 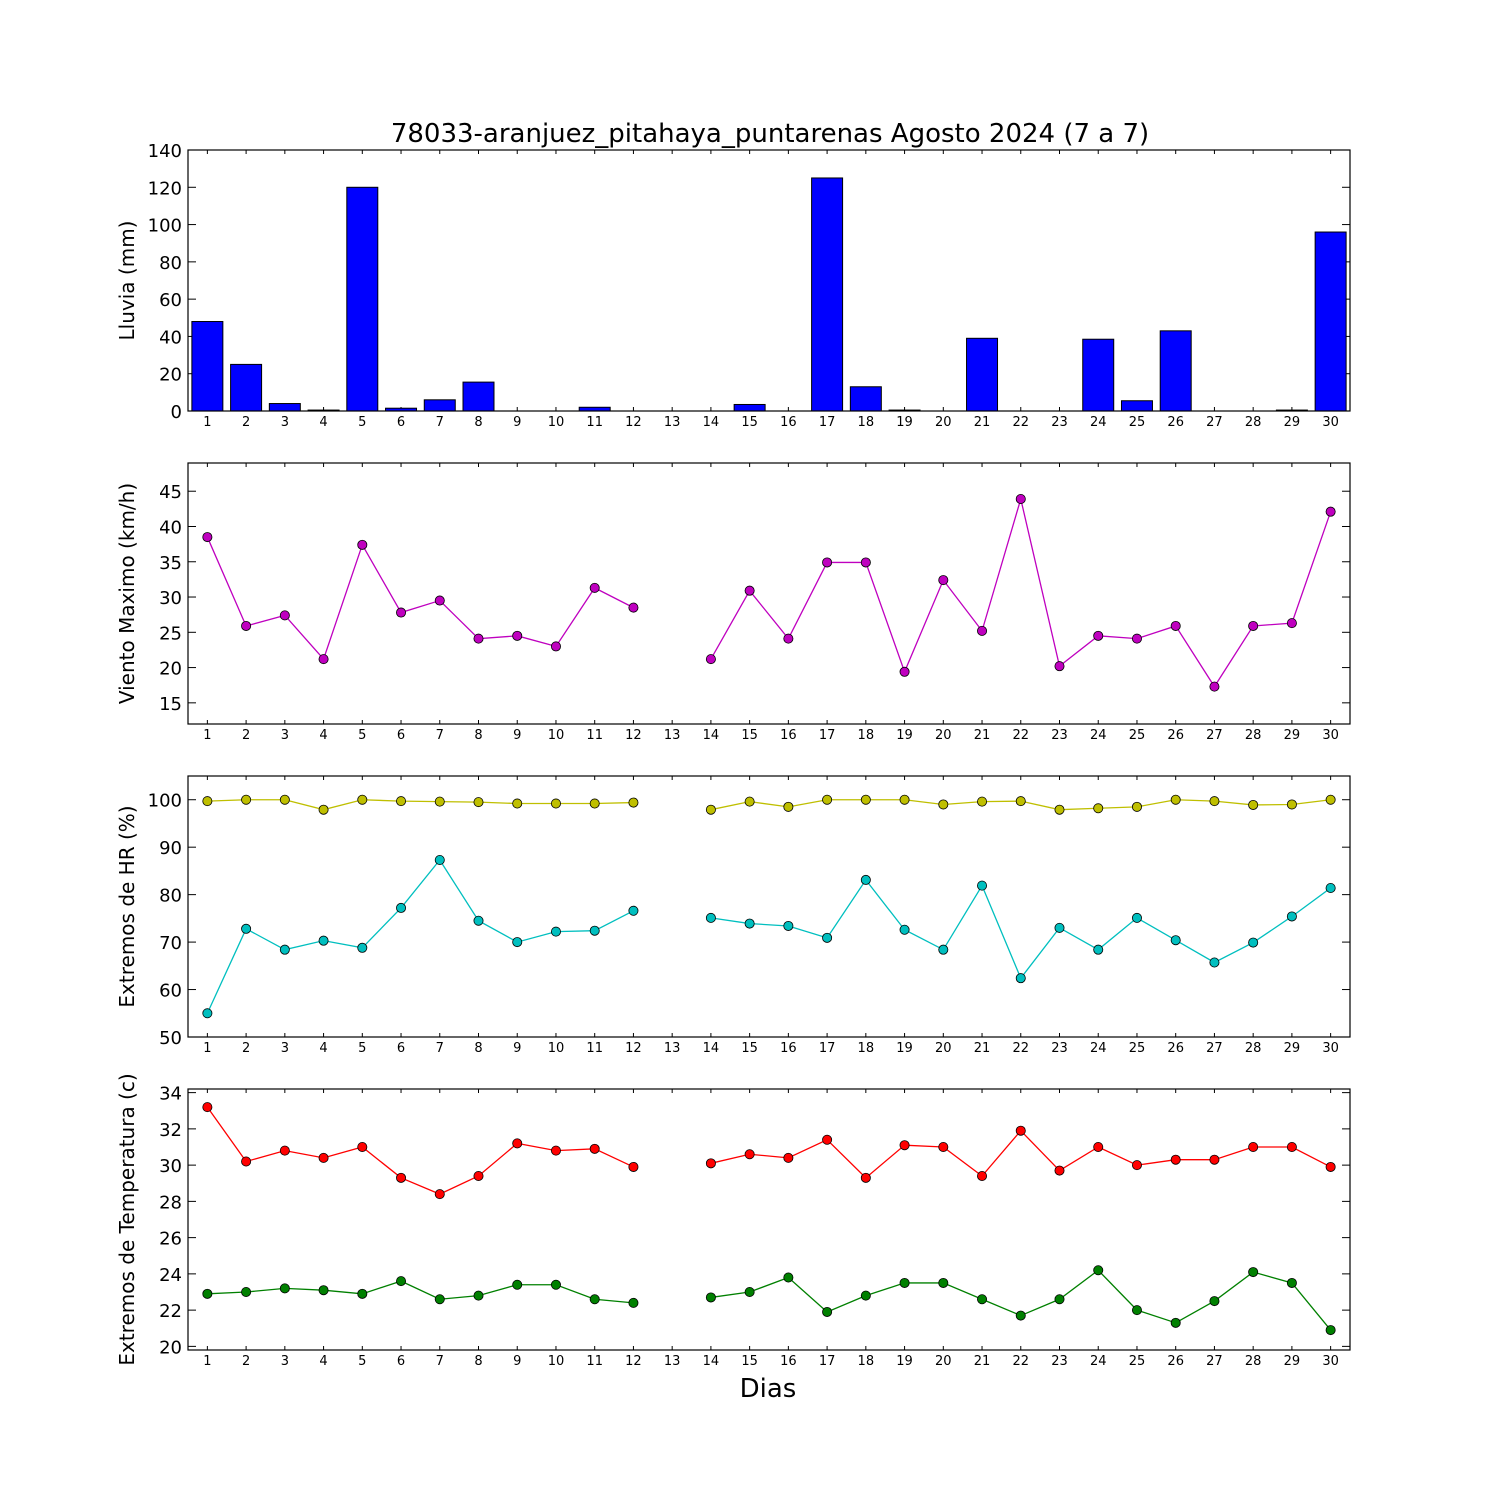 I want to click on x-tick-label: 16, so click(x=788, y=1048).